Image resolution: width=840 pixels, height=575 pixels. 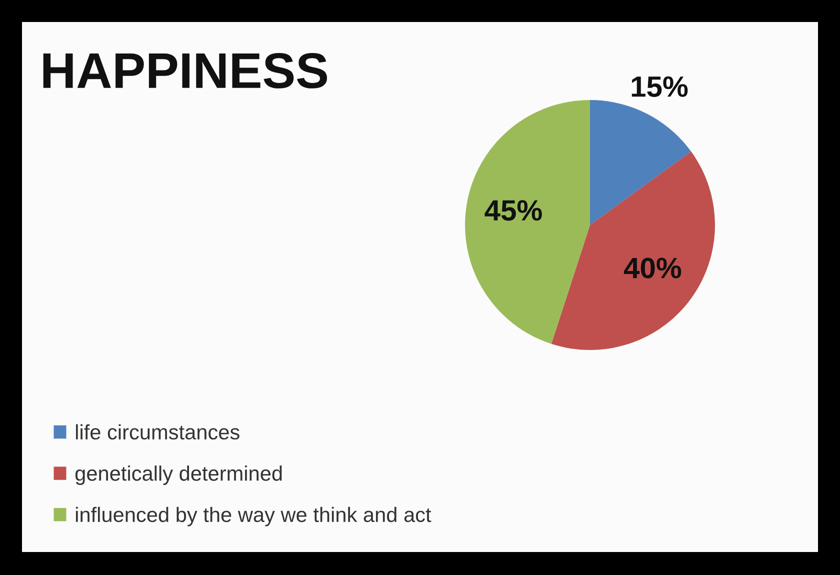 What do you see at coordinates (185, 70) in the screenshot?
I see `chart-title: HAPPINESS` at bounding box center [185, 70].